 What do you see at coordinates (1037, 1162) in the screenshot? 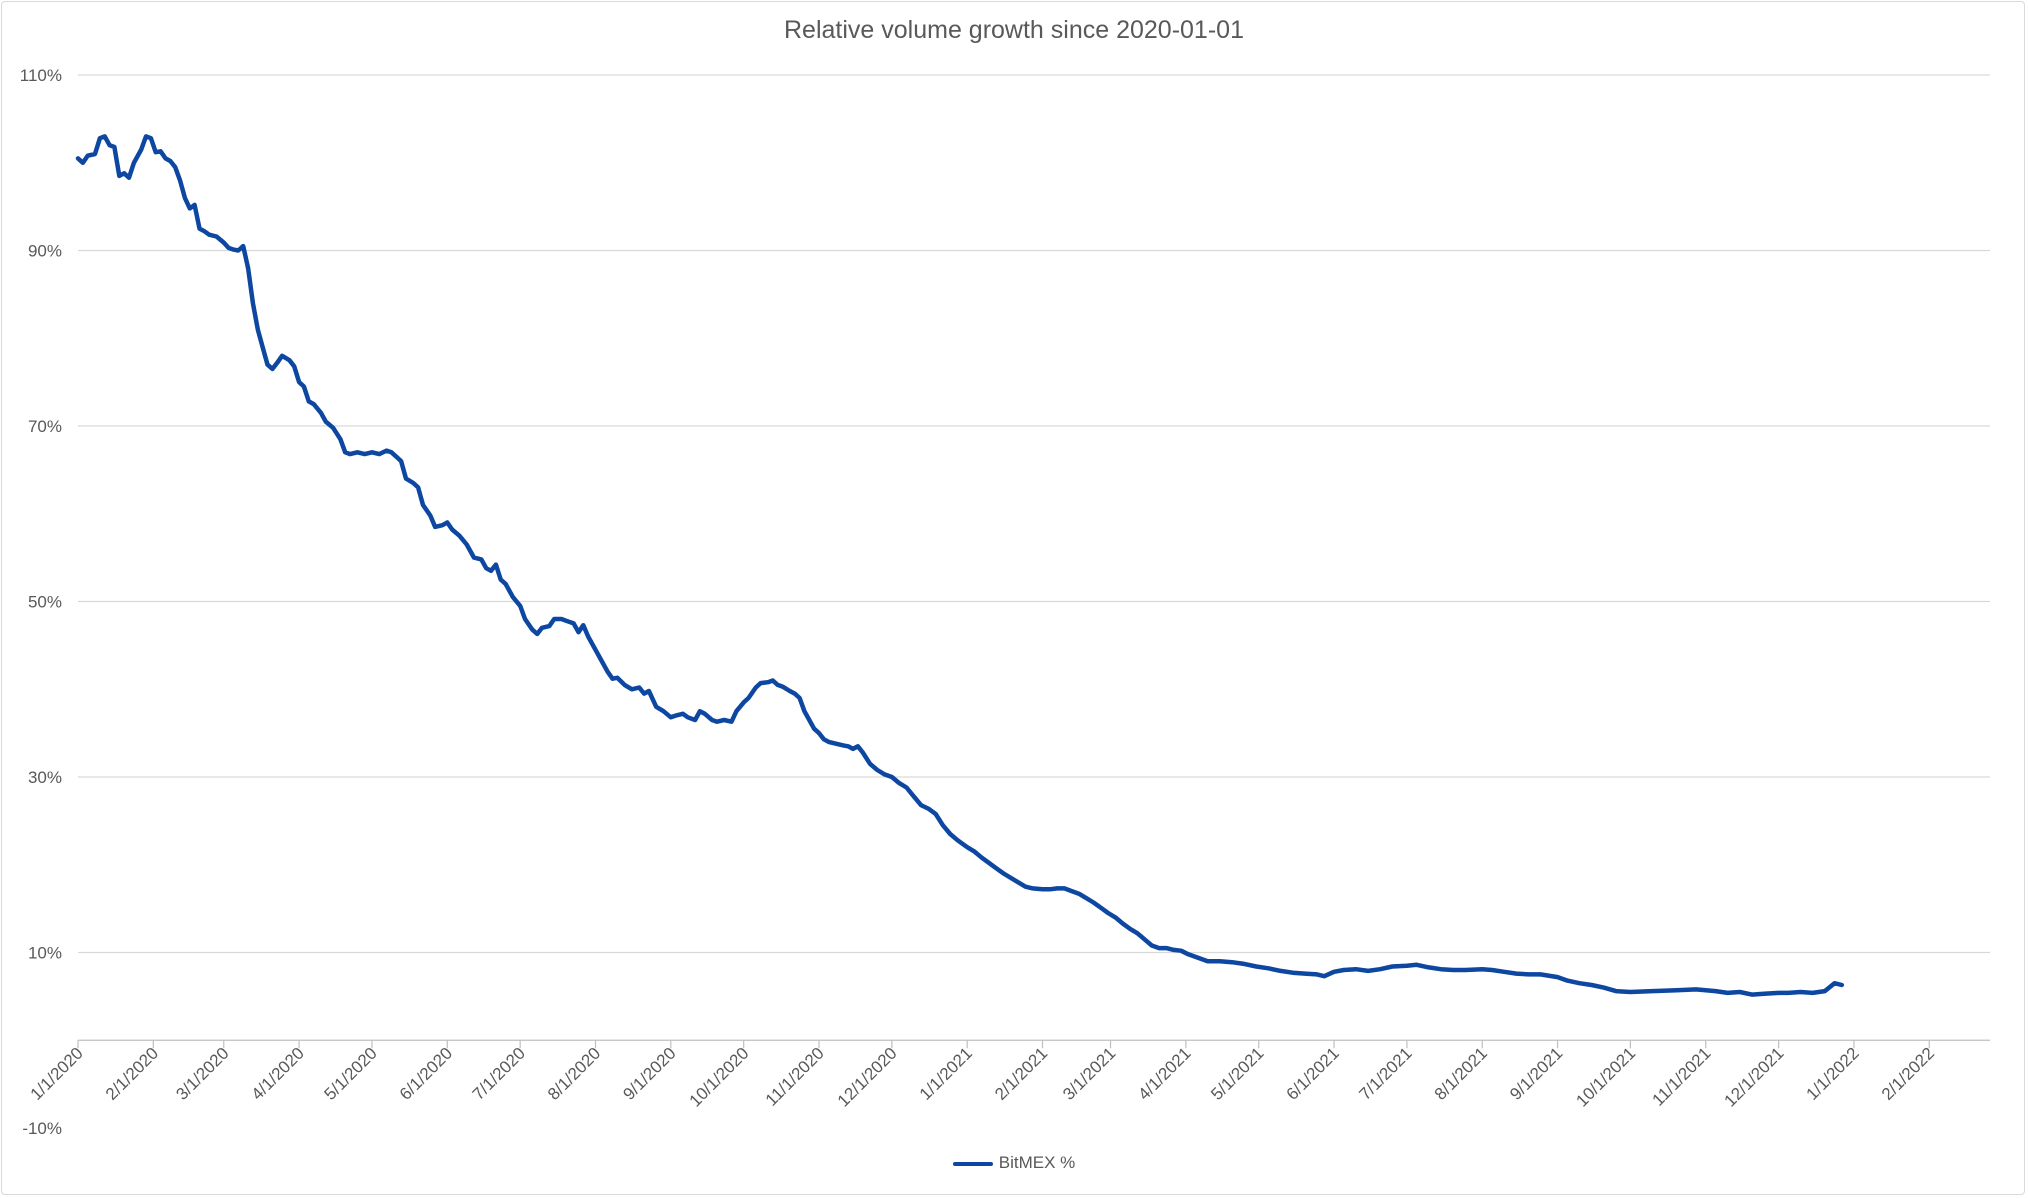
I see `legend-label-bitmex: BitMEX %` at bounding box center [1037, 1162].